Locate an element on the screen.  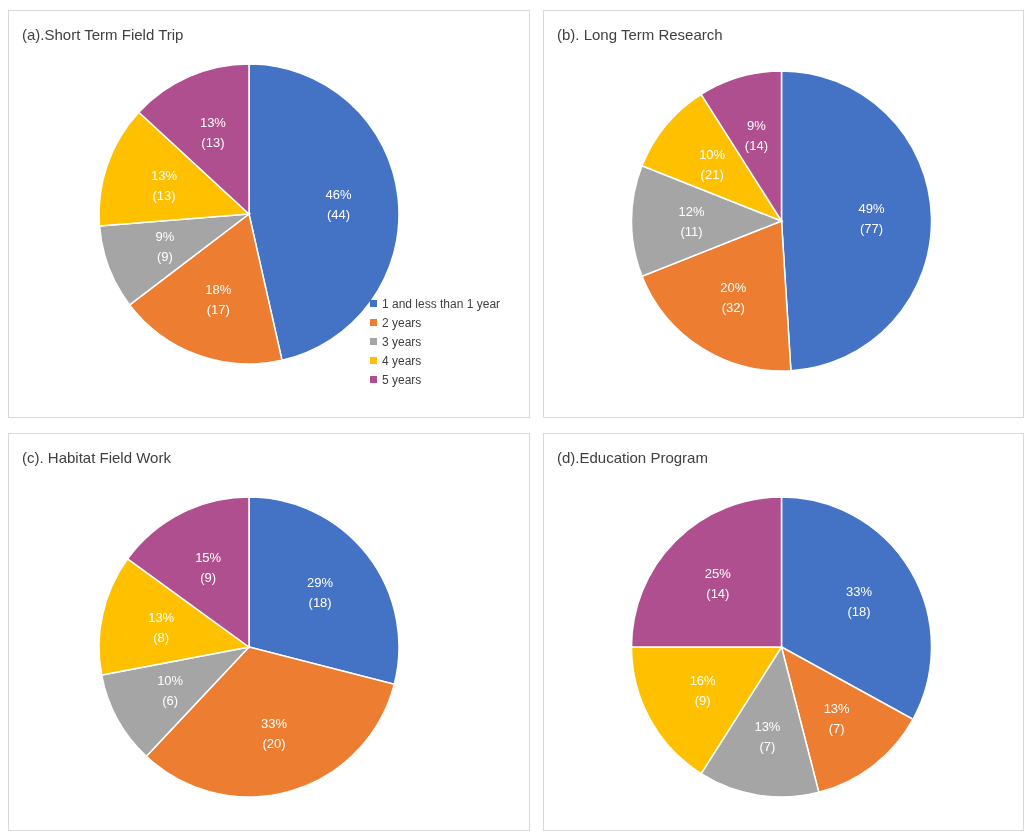
chart-title: (b). Long Term Research is located at coordinates (640, 34).